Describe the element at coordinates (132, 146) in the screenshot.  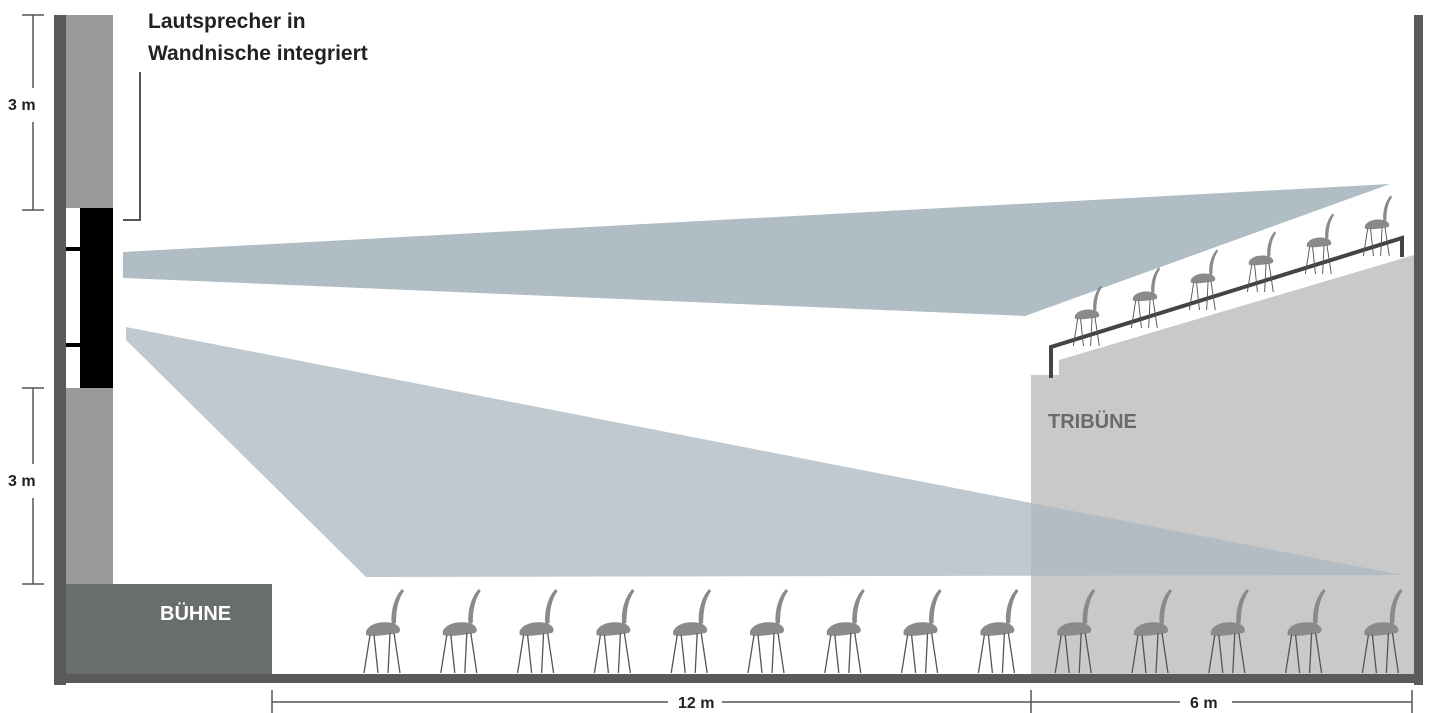
I see `caption-pointer-line` at that location.